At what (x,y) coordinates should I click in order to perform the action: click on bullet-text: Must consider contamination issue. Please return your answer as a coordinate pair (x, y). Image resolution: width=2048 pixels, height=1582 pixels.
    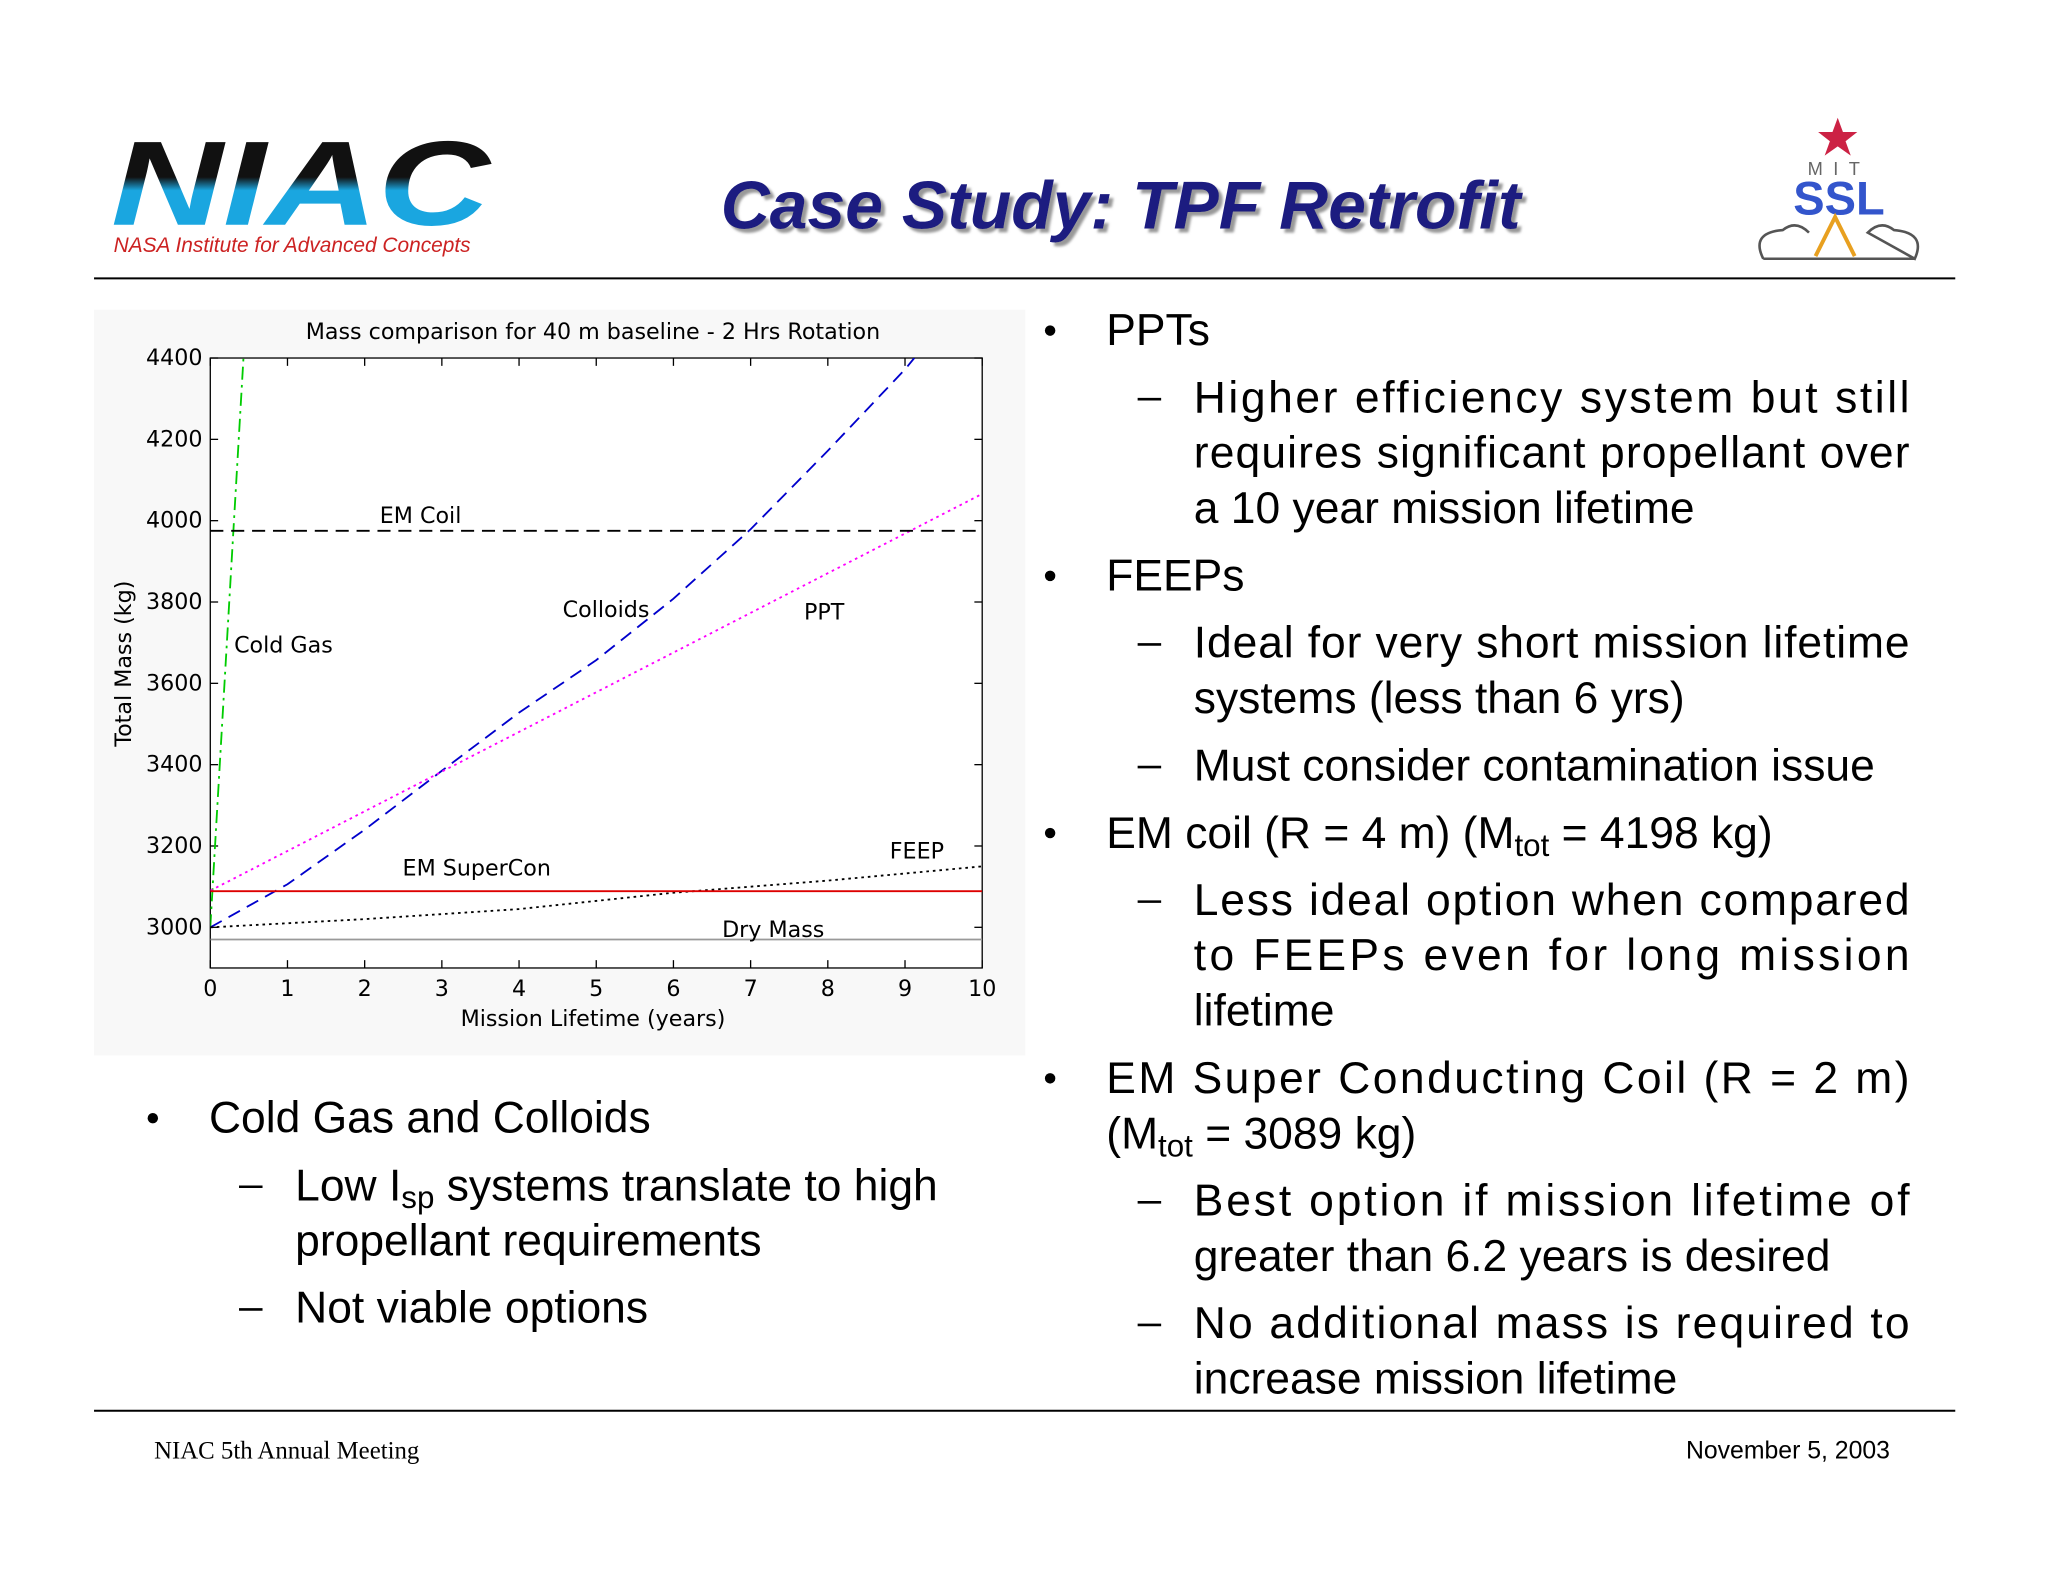
    Looking at the image, I should click on (1534, 765).